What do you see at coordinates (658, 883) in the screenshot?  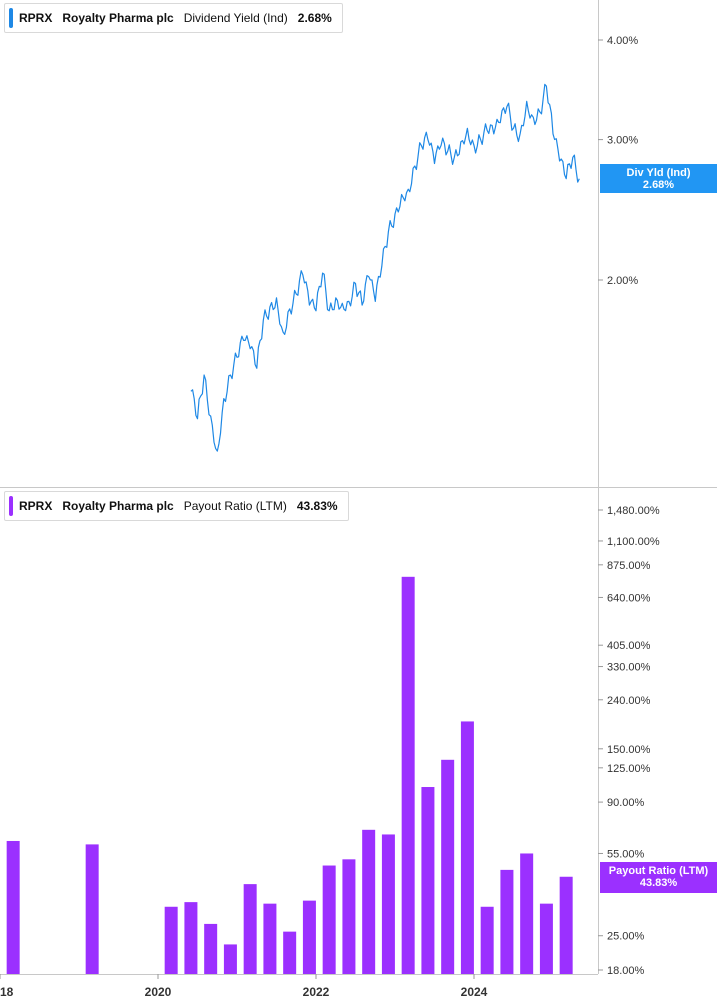 I see `payout-tag-value: 43.83%` at bounding box center [658, 883].